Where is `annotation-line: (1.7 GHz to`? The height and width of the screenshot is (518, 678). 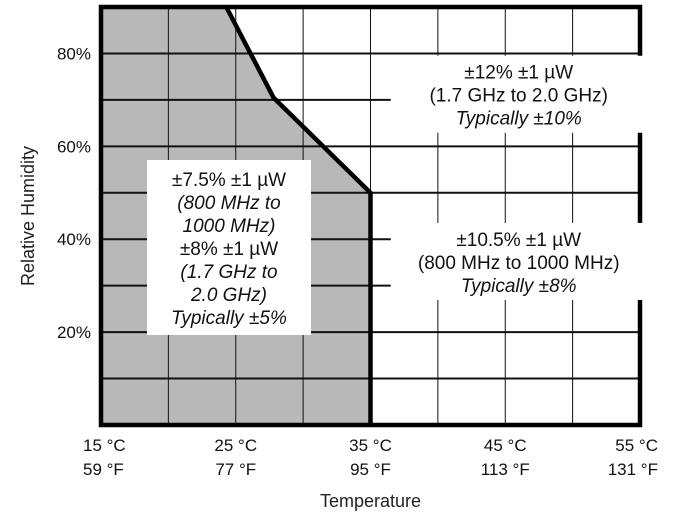
annotation-line: (1.7 GHz to is located at coordinates (228, 272).